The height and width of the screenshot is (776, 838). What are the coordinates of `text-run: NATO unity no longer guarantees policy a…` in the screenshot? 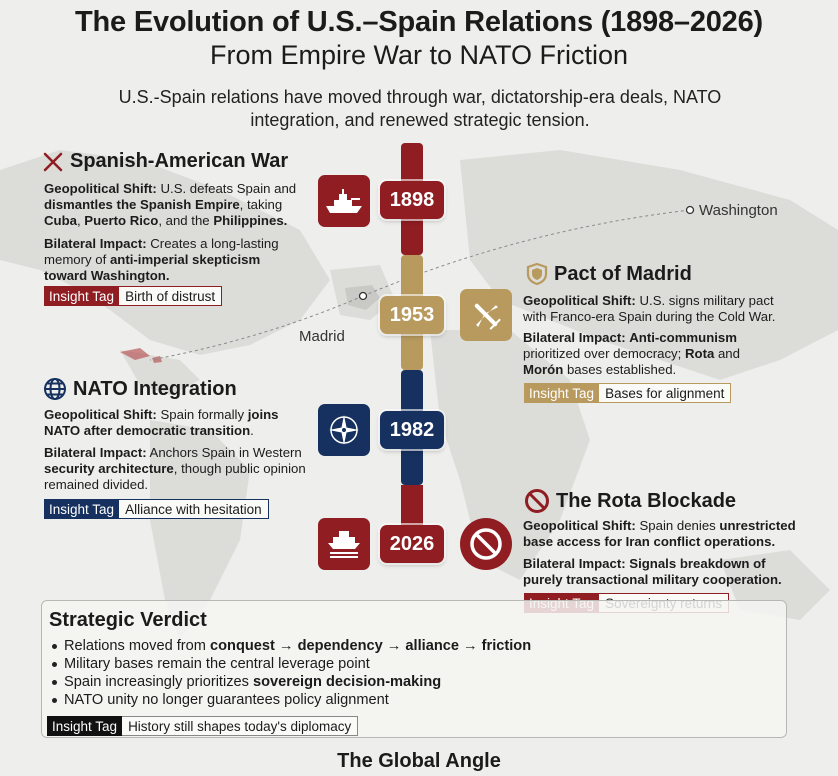 It's located at (226, 700).